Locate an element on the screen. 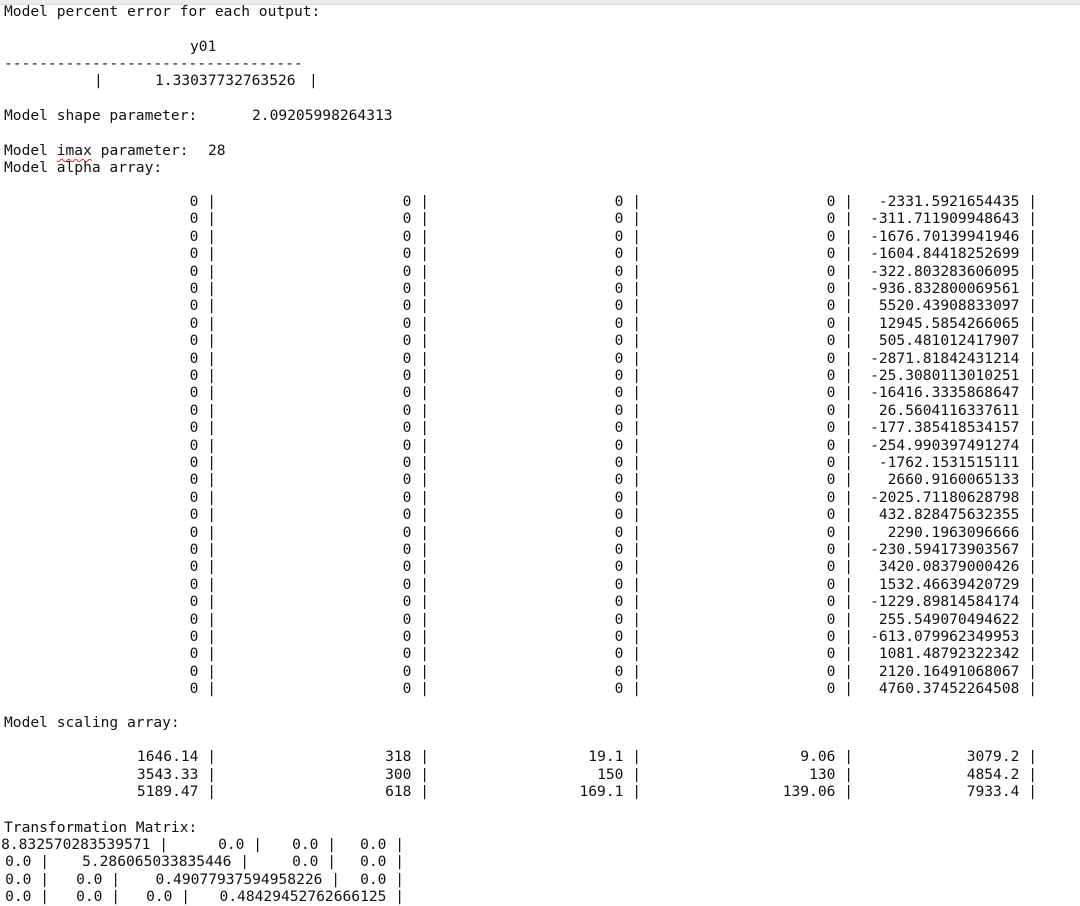  scaling-cell: 150 | is located at coordinates (619, 774).